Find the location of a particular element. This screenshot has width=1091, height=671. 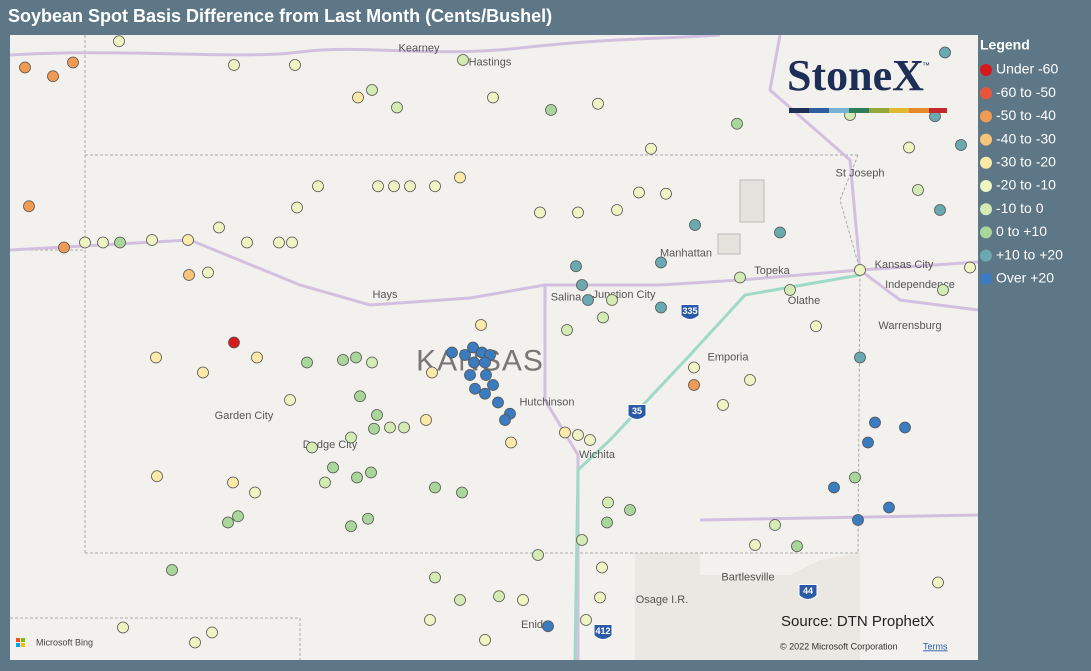

shield-label: 412 is located at coordinates (602, 631).